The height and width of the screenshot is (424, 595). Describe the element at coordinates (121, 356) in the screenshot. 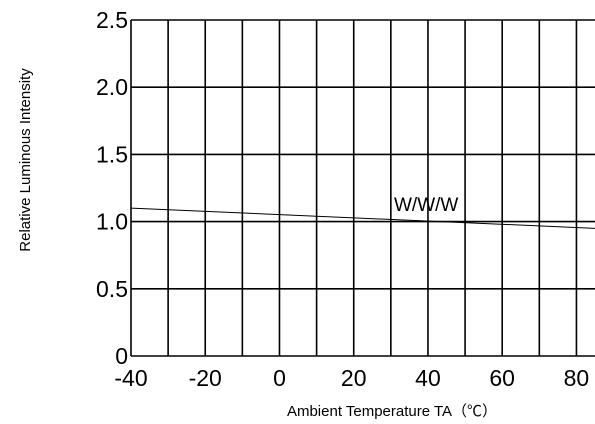

I see `y-tick-label: 0` at that location.